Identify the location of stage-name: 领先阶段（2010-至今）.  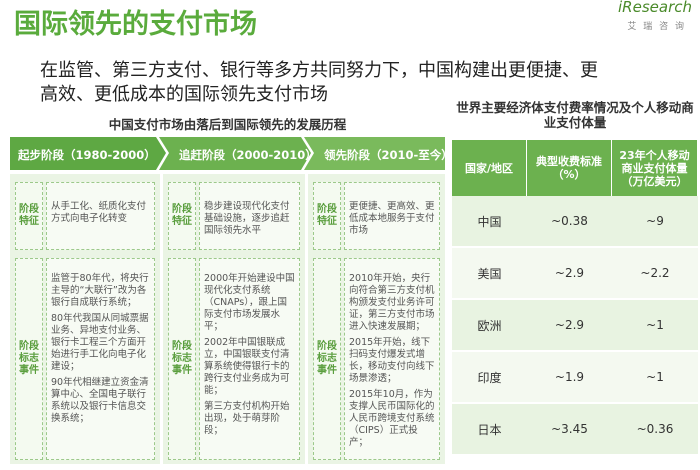
(388, 155).